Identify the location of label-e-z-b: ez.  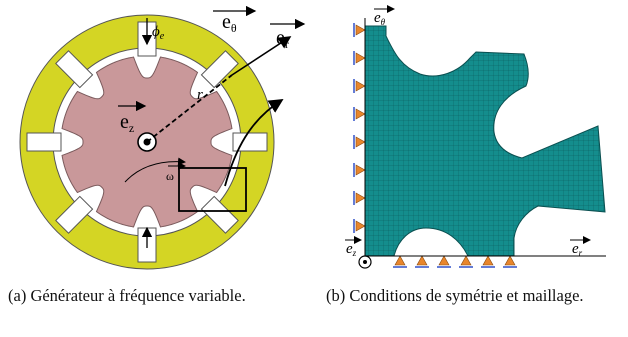
(351, 249).